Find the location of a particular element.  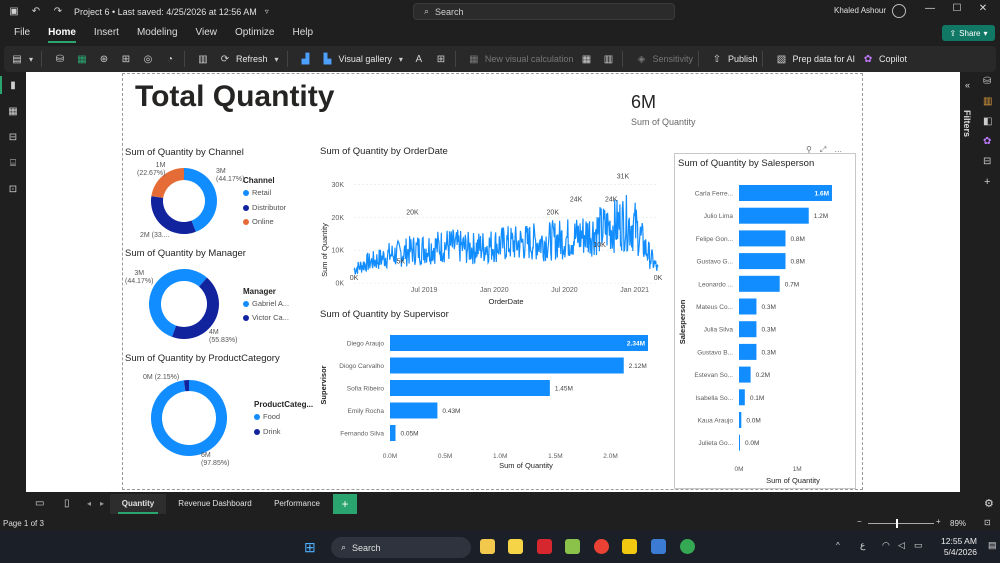

add-pane-icon: + is located at coordinates (987, 182).